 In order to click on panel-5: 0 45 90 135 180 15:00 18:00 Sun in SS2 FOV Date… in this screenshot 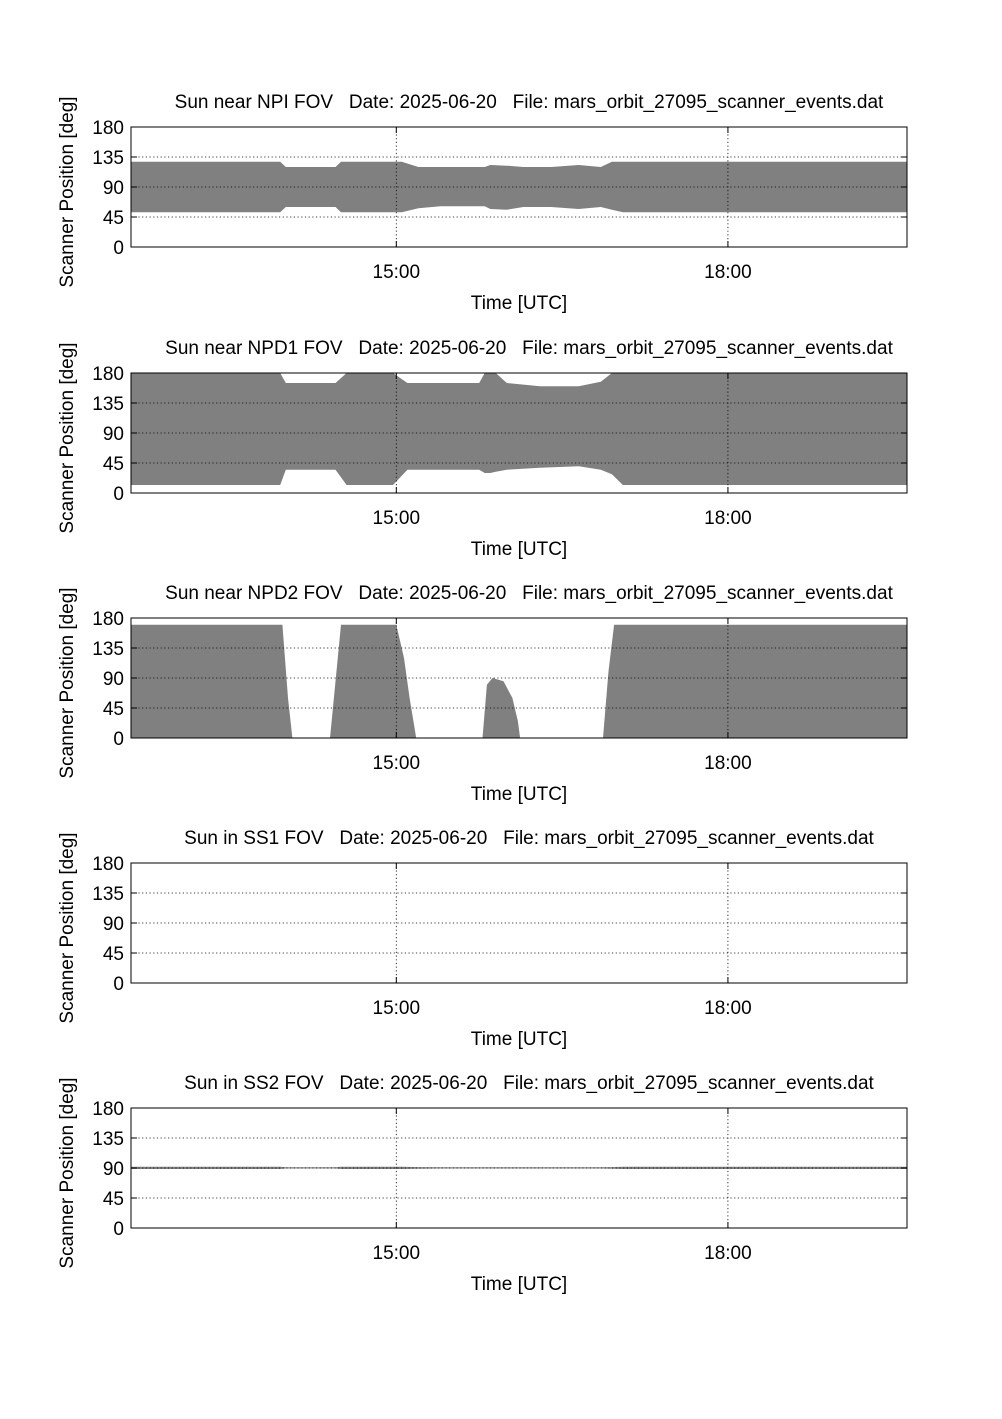, I will do `click(482, 1184)`.